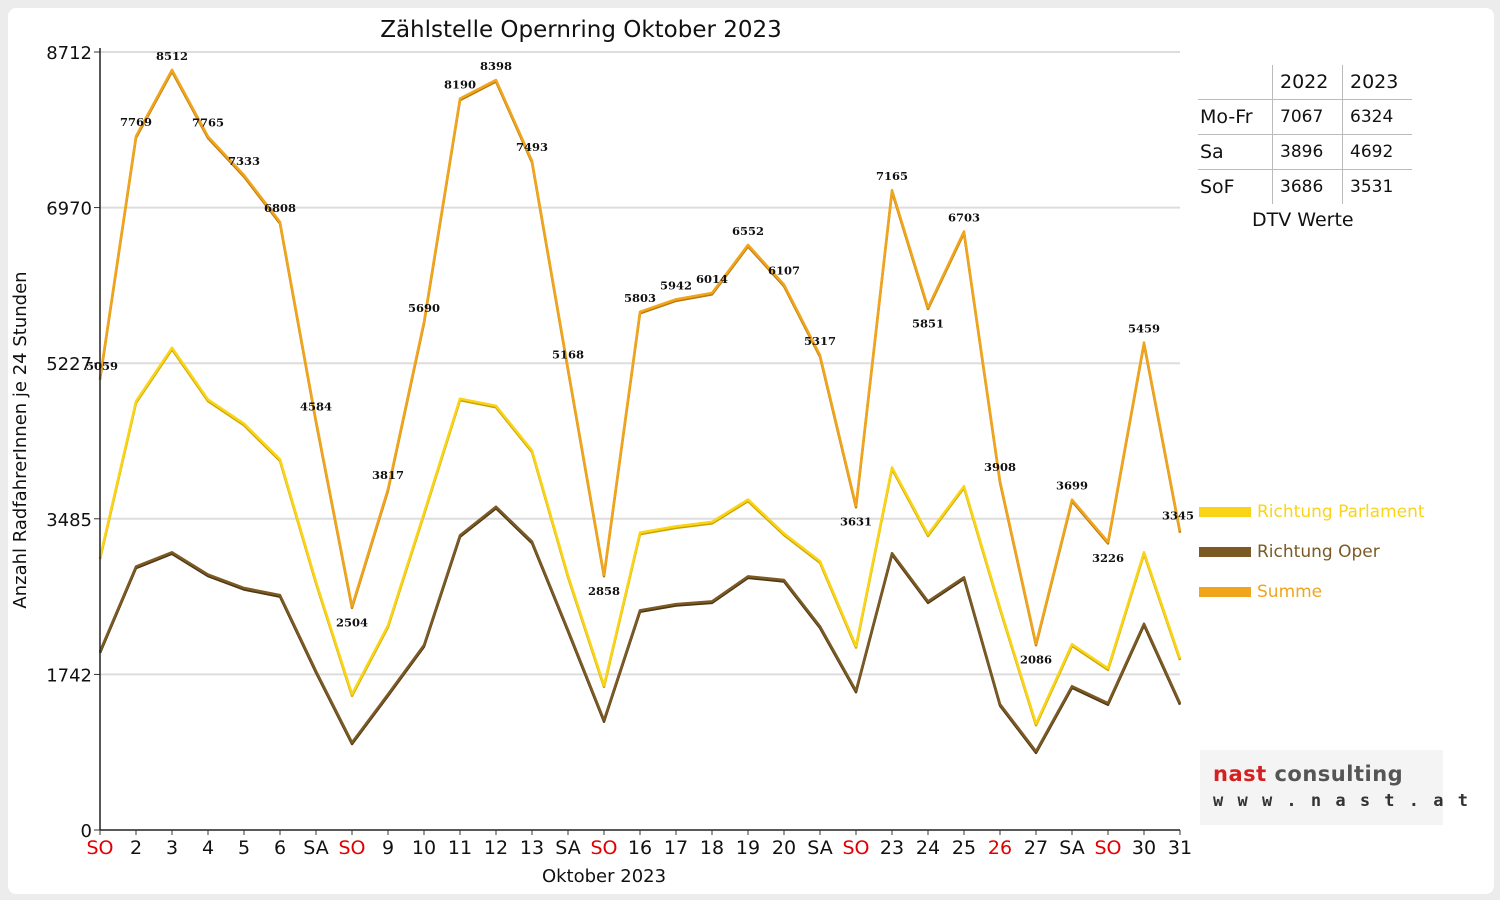 The width and height of the screenshot is (1500, 900). Describe the element at coordinates (1000, 467) in the screenshot. I see `data-label: 3908` at that location.